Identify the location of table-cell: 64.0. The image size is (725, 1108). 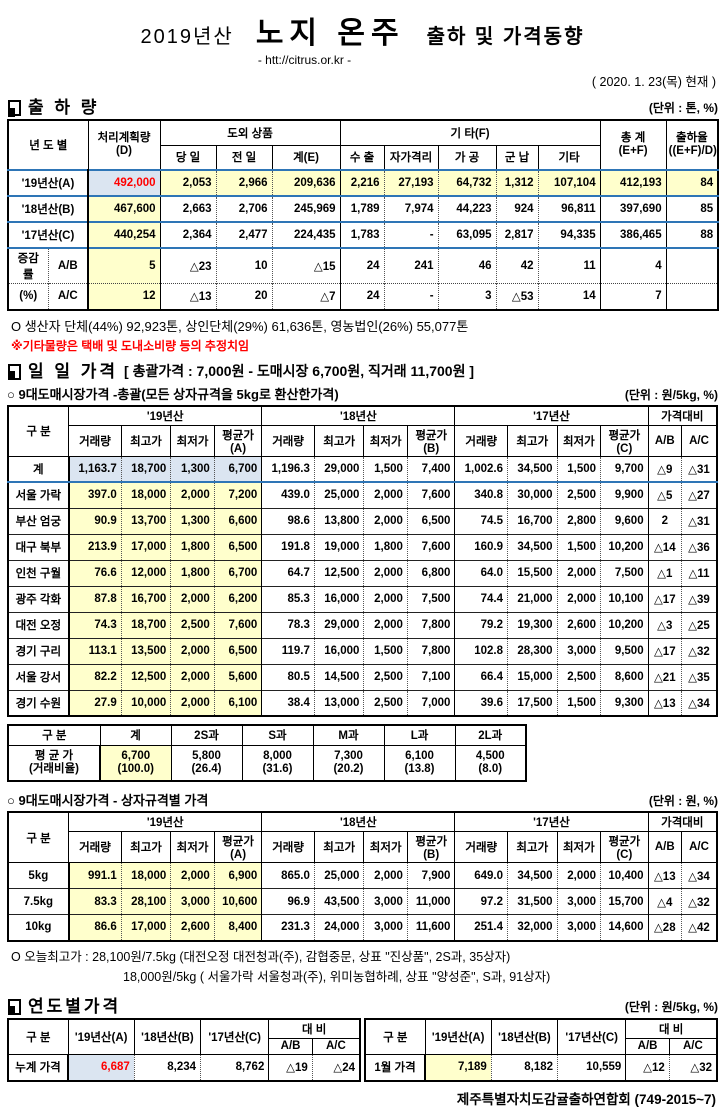
(481, 572).